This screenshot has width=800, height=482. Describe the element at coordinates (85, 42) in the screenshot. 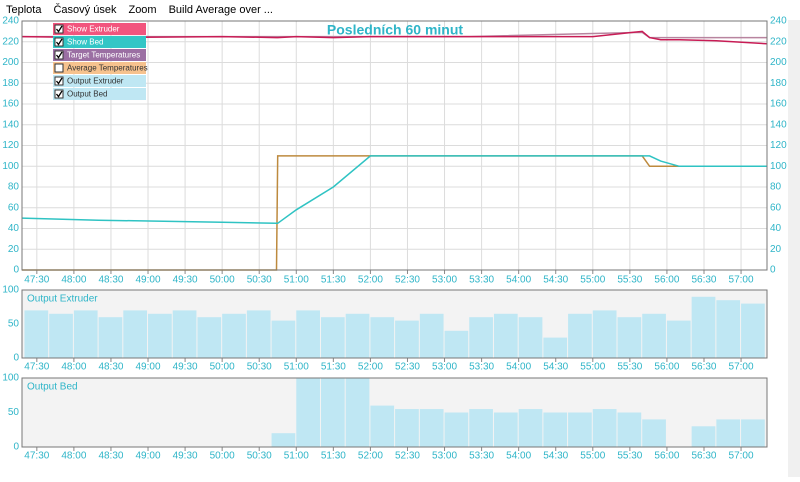

I see `legend-label: Show Bed` at that location.